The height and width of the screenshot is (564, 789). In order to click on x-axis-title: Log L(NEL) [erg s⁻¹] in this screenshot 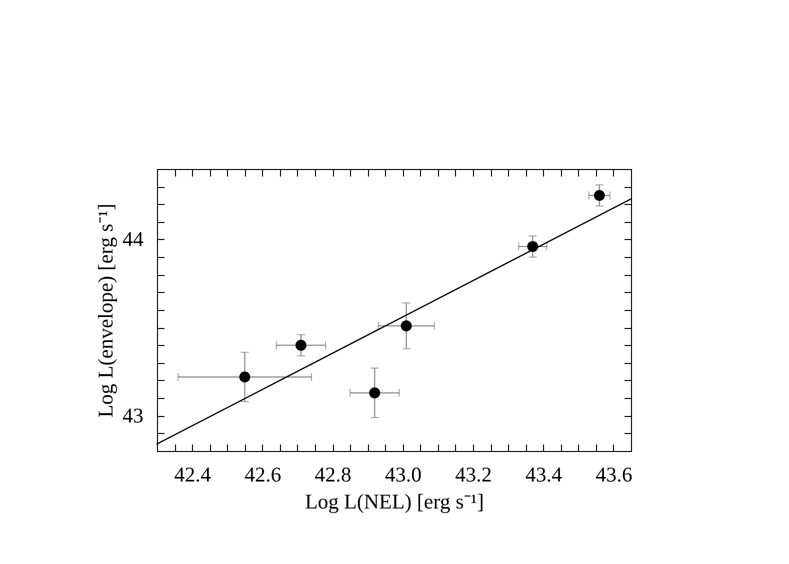, I will do `click(394, 502)`.